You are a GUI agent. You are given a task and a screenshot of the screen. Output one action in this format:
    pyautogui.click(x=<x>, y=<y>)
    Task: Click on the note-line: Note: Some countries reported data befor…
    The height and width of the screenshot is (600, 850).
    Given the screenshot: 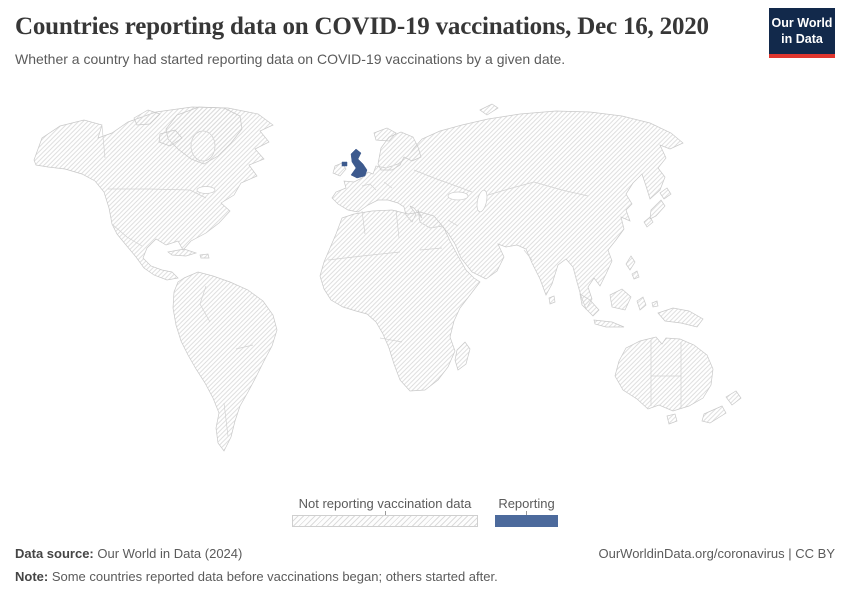 What is the action you would take?
    pyautogui.click(x=425, y=576)
    